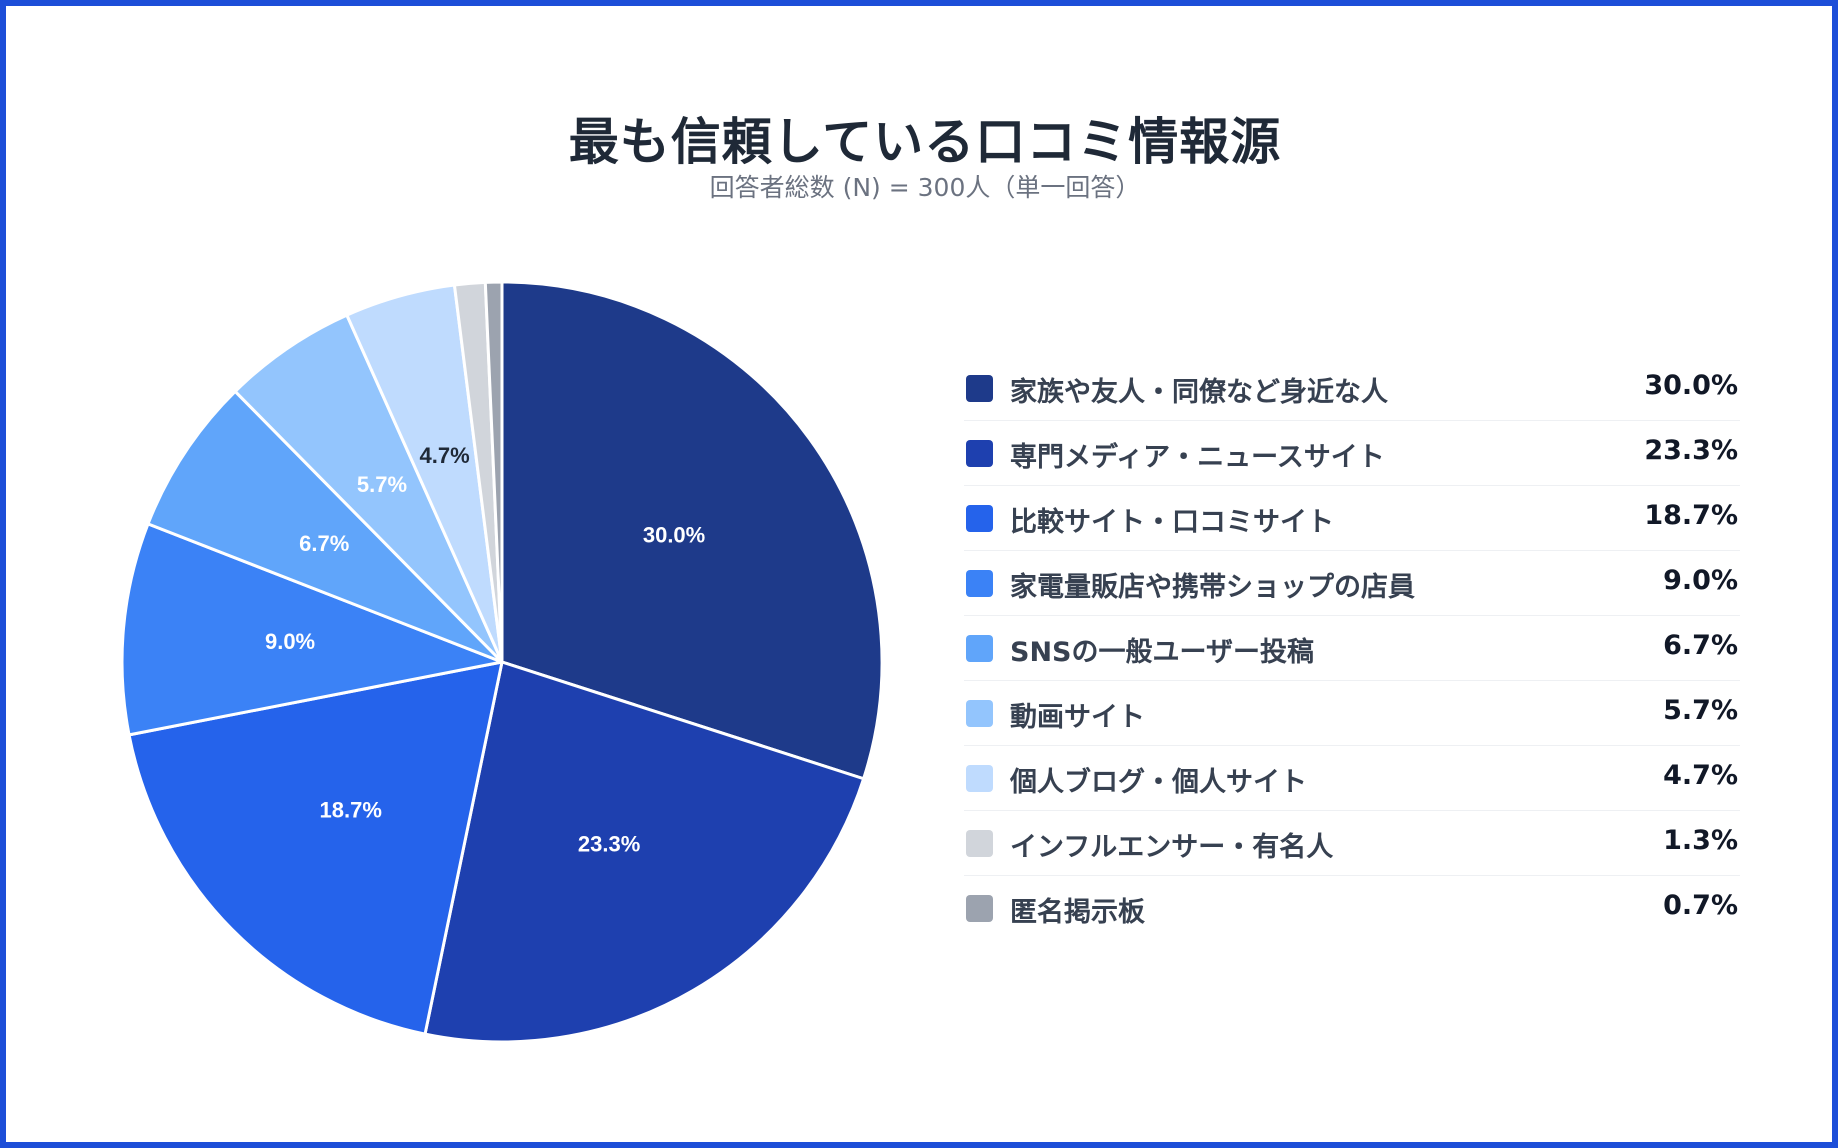 Image resolution: width=1838 pixels, height=1148 pixels. I want to click on legend-item: 専門メディア・ニュースサイト 23.3%, so click(1352, 453).